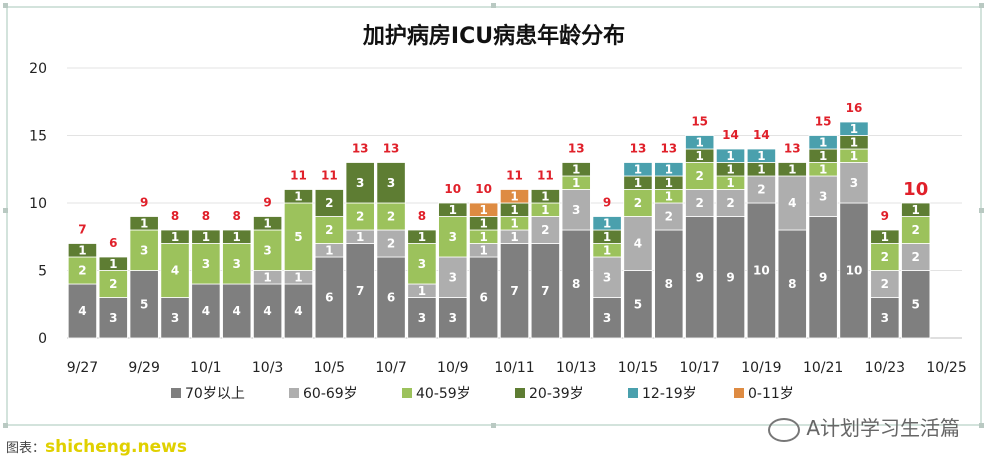 The image size is (988, 465). What do you see at coordinates (96, 447) in the screenshot?
I see `watermark-left: 图表：shicheng.news` at bounding box center [96, 447].